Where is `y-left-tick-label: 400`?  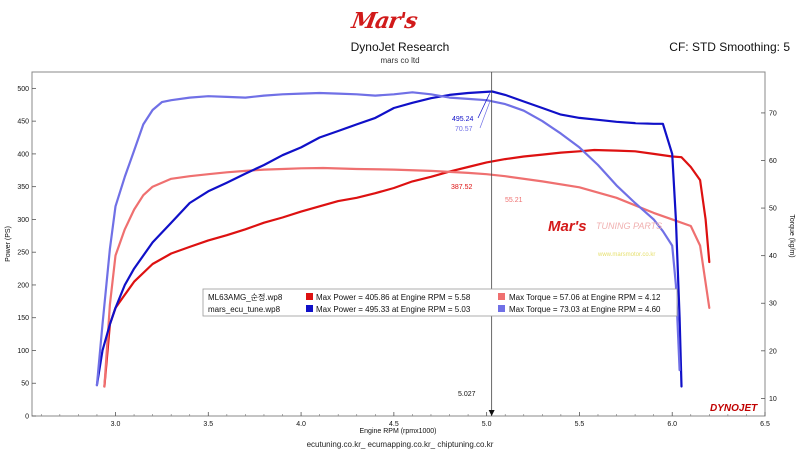 y-left-tick-label: 400 is located at coordinates (23, 154).